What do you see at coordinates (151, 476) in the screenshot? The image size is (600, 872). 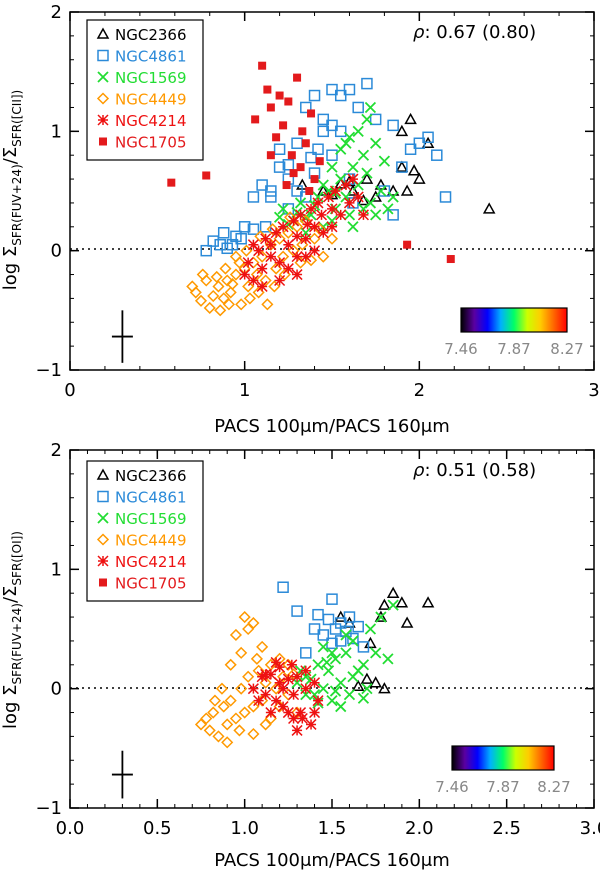 I see `legend-label: NGC2366` at bounding box center [151, 476].